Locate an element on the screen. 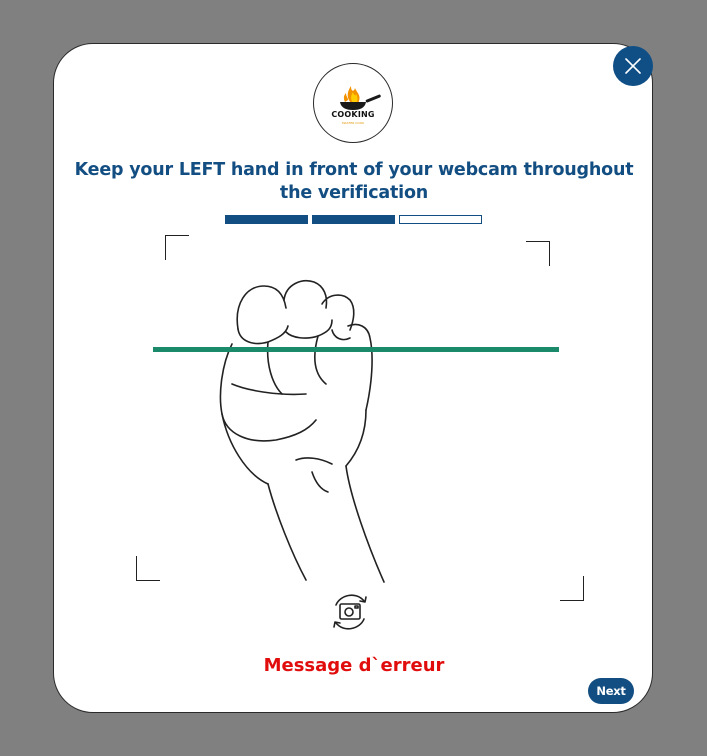 This screenshot has width=707, height=756. brand-logo: COOKING MASTER COOK is located at coordinates (353, 103).